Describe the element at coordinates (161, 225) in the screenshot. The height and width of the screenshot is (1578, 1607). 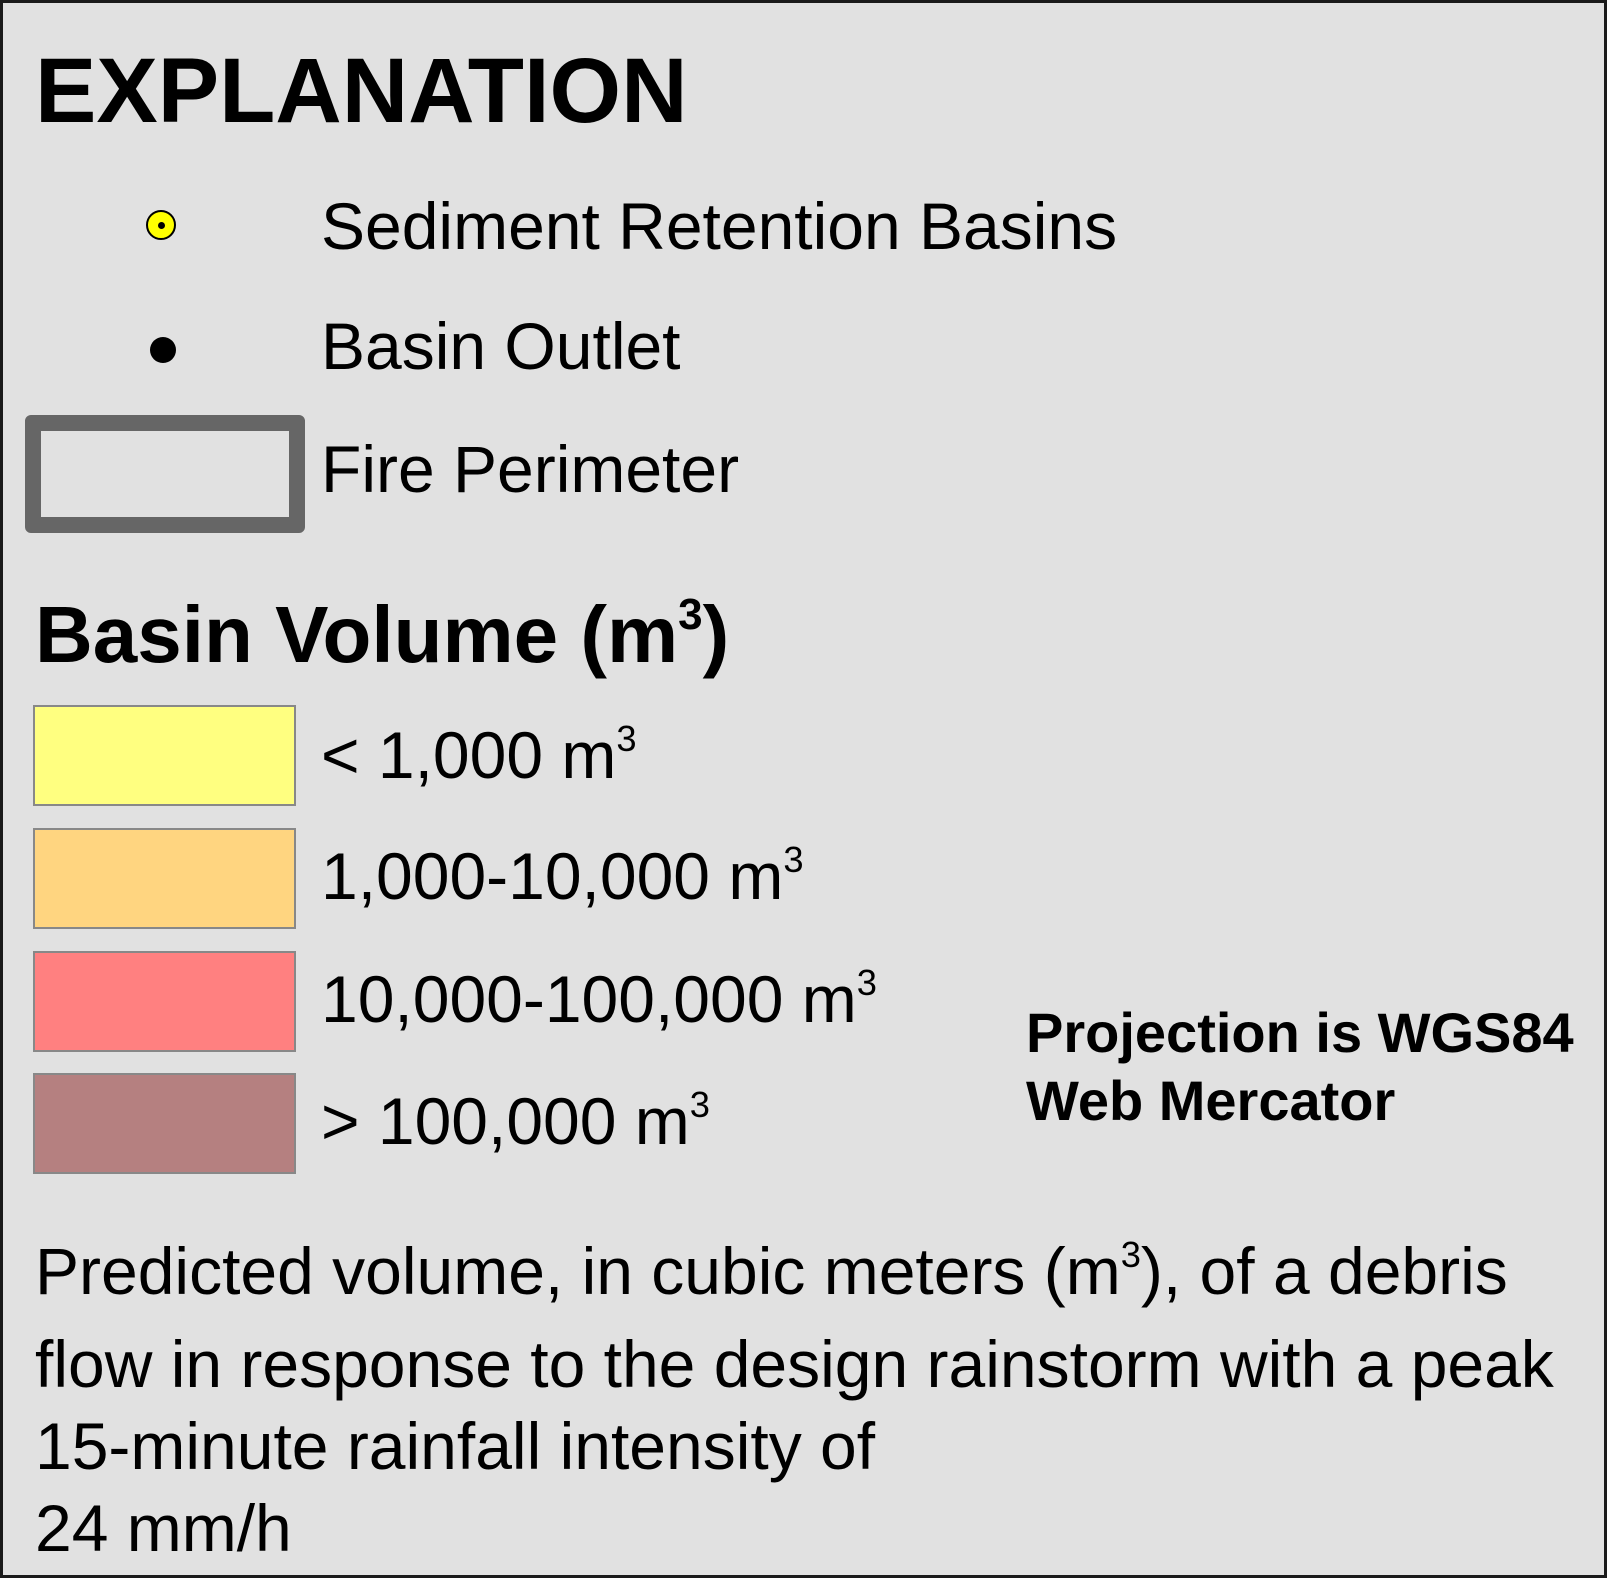
I see `sediment-retention-basin-icon` at that location.